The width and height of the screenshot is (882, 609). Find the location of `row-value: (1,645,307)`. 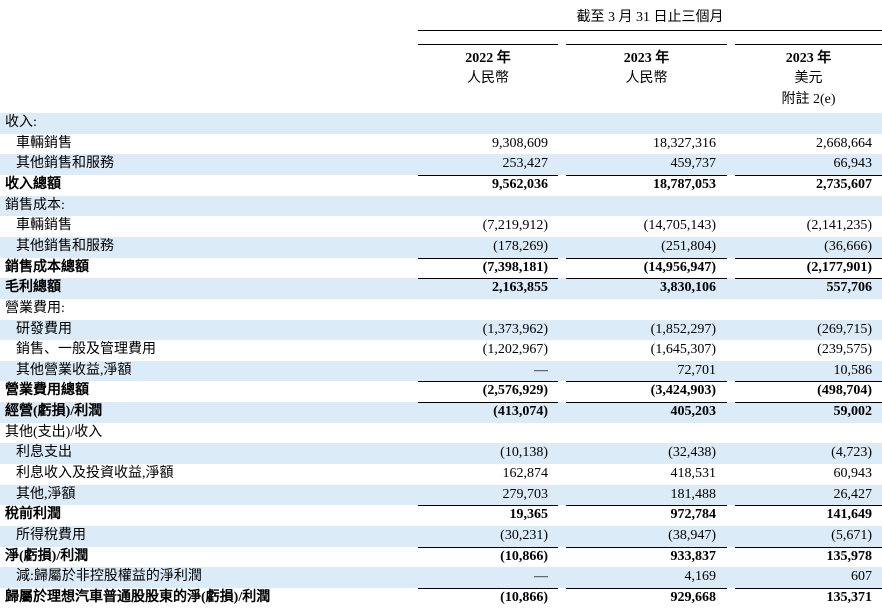

row-value: (1,645,307) is located at coordinates (683, 350).